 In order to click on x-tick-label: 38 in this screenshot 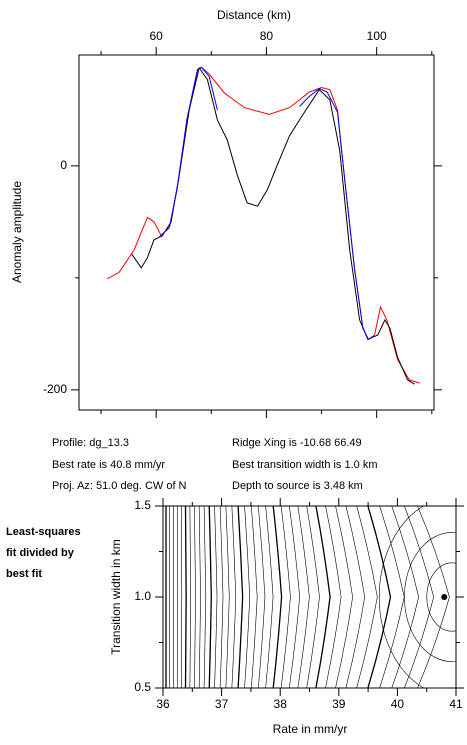, I will do `click(281, 704)`.